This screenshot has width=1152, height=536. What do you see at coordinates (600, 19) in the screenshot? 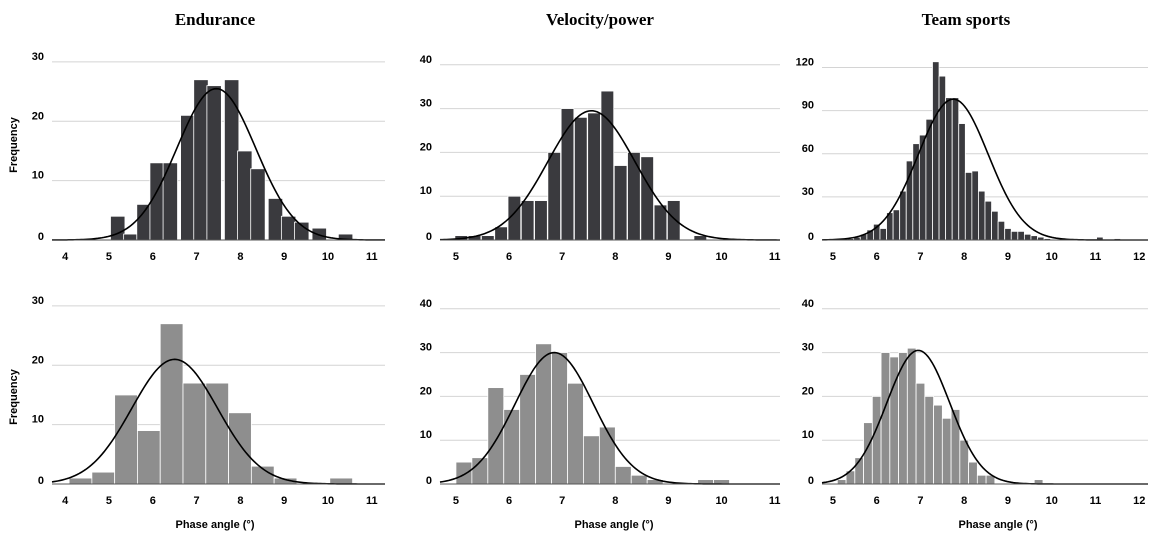
I see `panel-title-velocity-power: Velocity/power` at bounding box center [600, 19].